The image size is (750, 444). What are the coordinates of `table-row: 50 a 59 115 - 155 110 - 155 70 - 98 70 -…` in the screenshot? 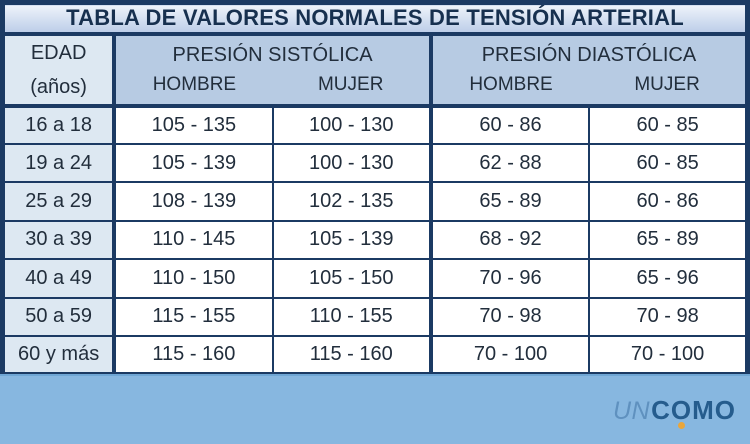 It's located at (375, 317).